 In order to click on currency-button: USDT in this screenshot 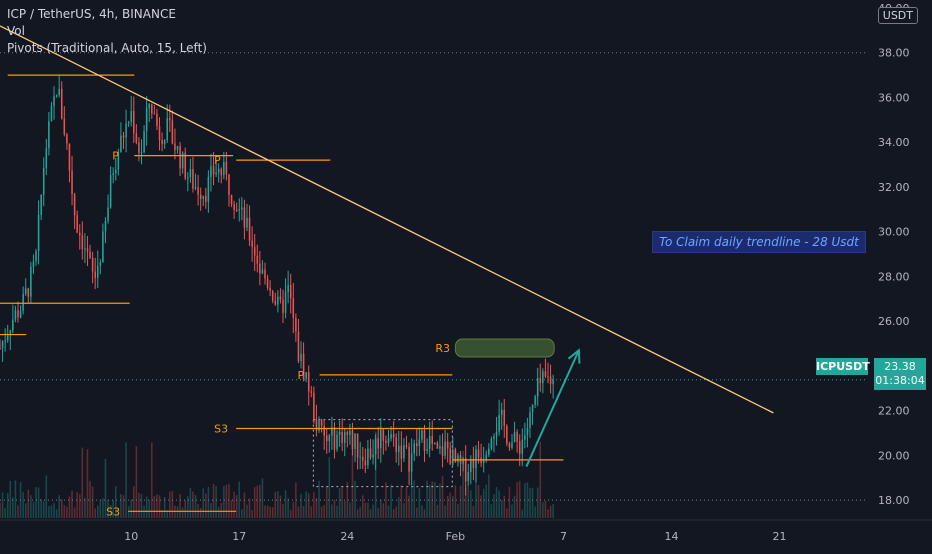, I will do `click(898, 15)`.